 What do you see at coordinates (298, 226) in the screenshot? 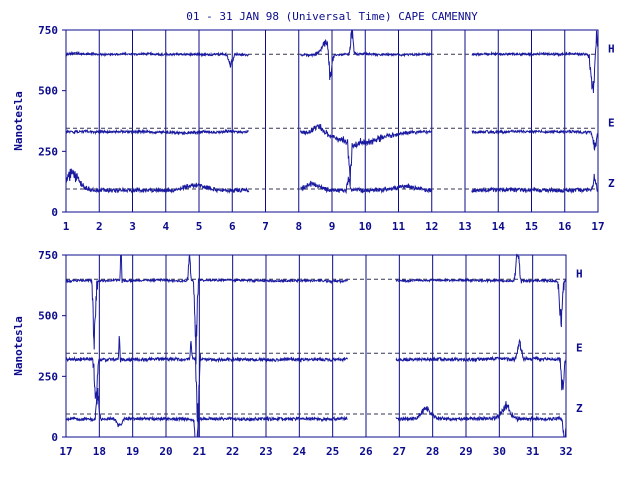
I see `x-tick-label: 8` at bounding box center [298, 226].